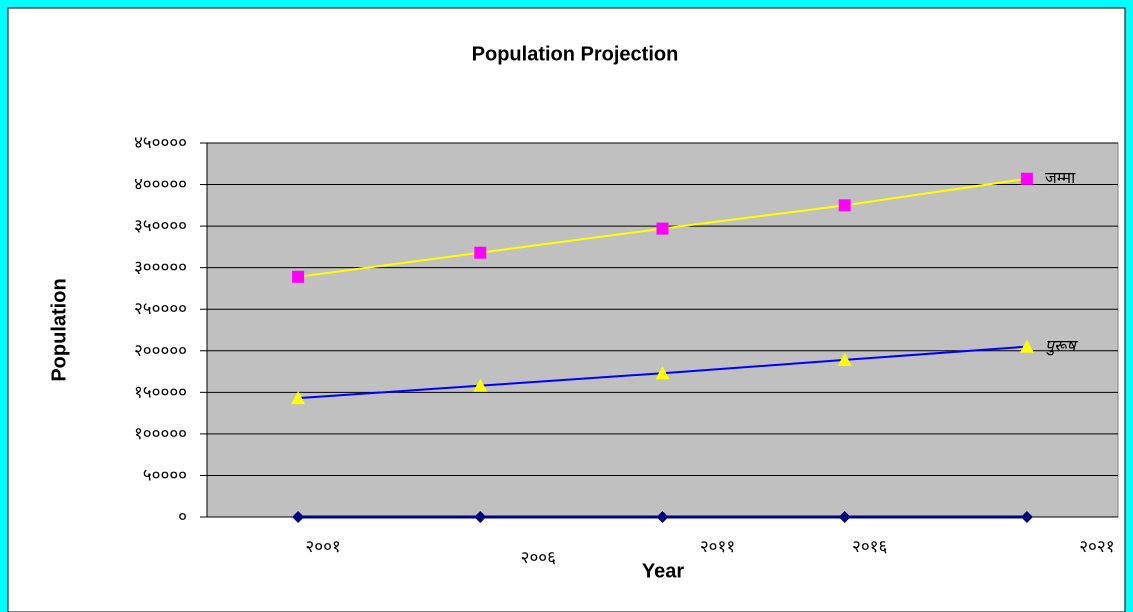 The width and height of the screenshot is (1133, 612). I want to click on x-axis-label: Year, so click(663, 571).